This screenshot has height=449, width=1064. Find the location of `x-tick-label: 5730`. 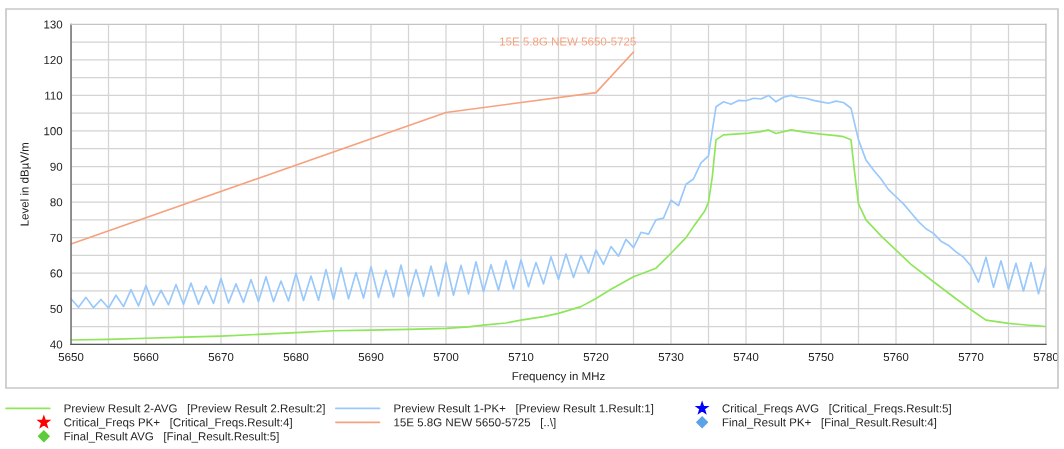

x-tick-label: 5730 is located at coordinates (671, 357).